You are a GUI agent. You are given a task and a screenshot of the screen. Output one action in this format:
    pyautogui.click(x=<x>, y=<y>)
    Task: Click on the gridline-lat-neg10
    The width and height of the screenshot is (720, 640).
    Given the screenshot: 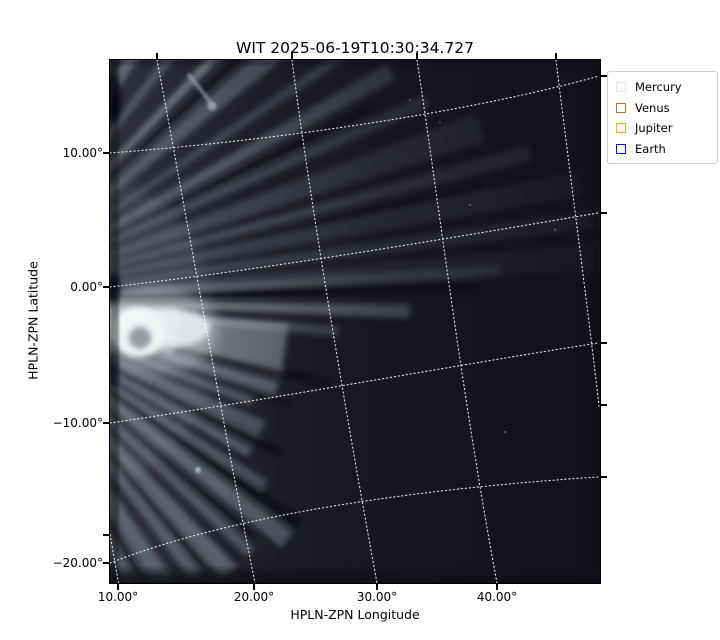 What is the action you would take?
    pyautogui.click(x=354, y=383)
    